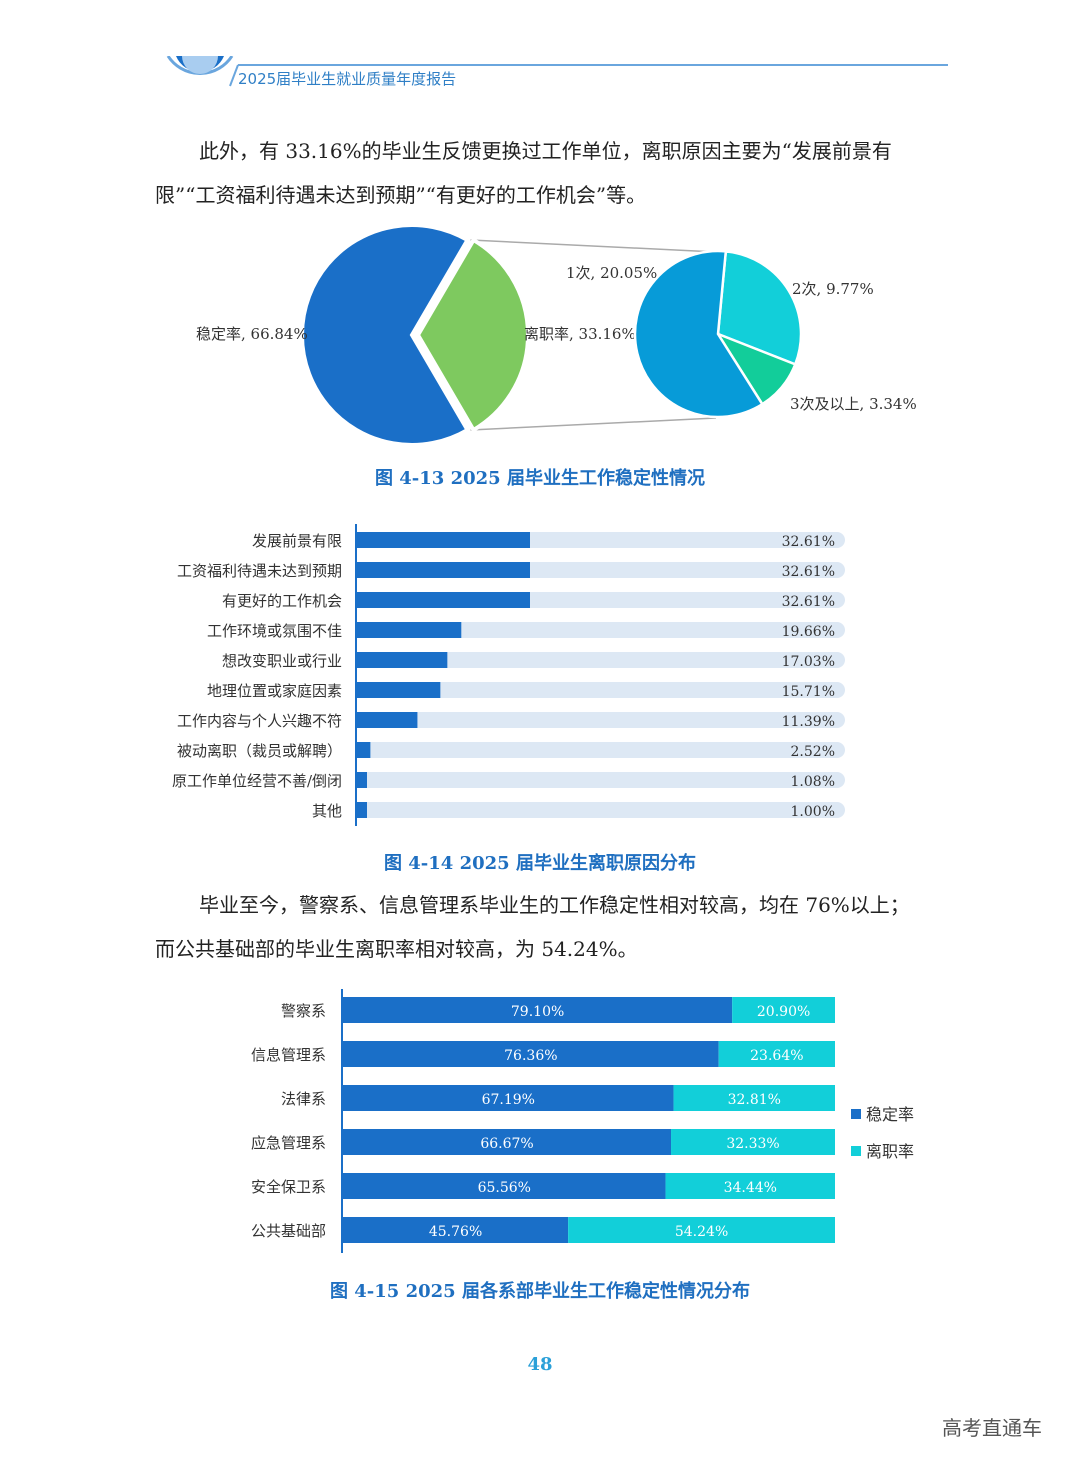 This screenshot has width=1080, height=1465. I want to click on segment-label: 23.64%, so click(776, 1056).